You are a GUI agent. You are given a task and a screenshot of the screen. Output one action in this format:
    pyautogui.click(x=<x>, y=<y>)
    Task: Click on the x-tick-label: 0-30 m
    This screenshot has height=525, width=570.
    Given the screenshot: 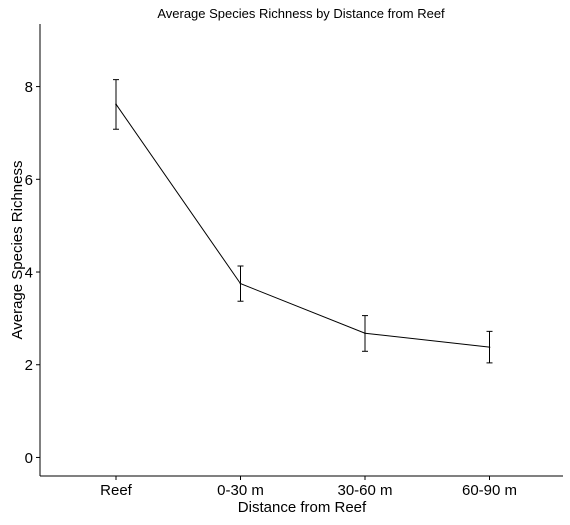 What is the action you would take?
    pyautogui.click(x=240, y=490)
    